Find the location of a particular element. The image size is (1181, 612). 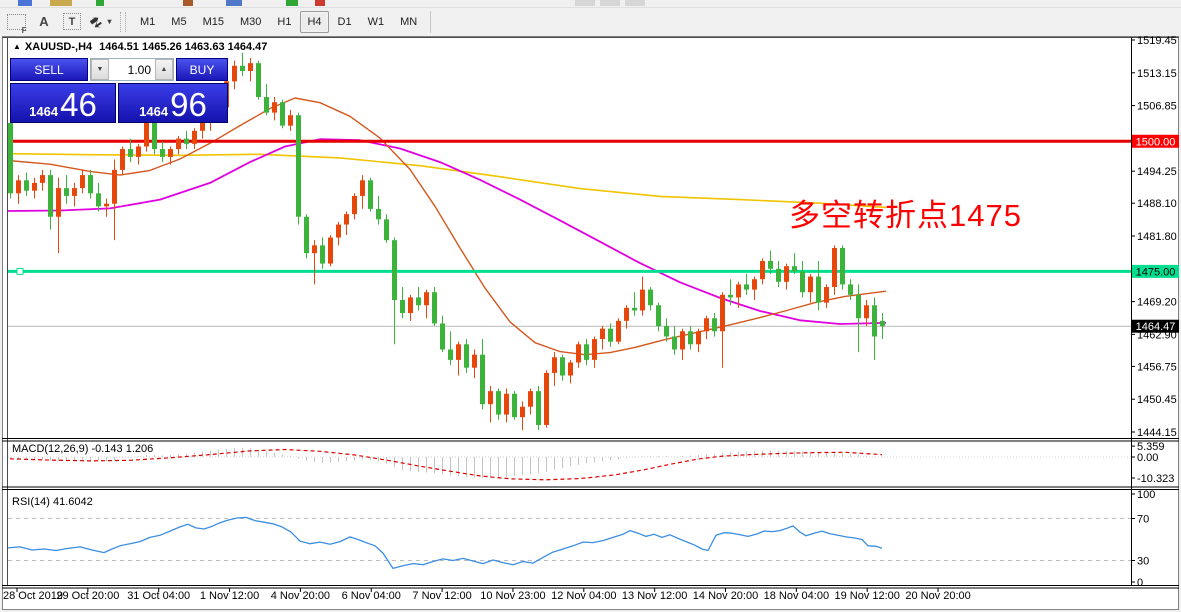

cursor-arrows-icon is located at coordinates (96, 21).